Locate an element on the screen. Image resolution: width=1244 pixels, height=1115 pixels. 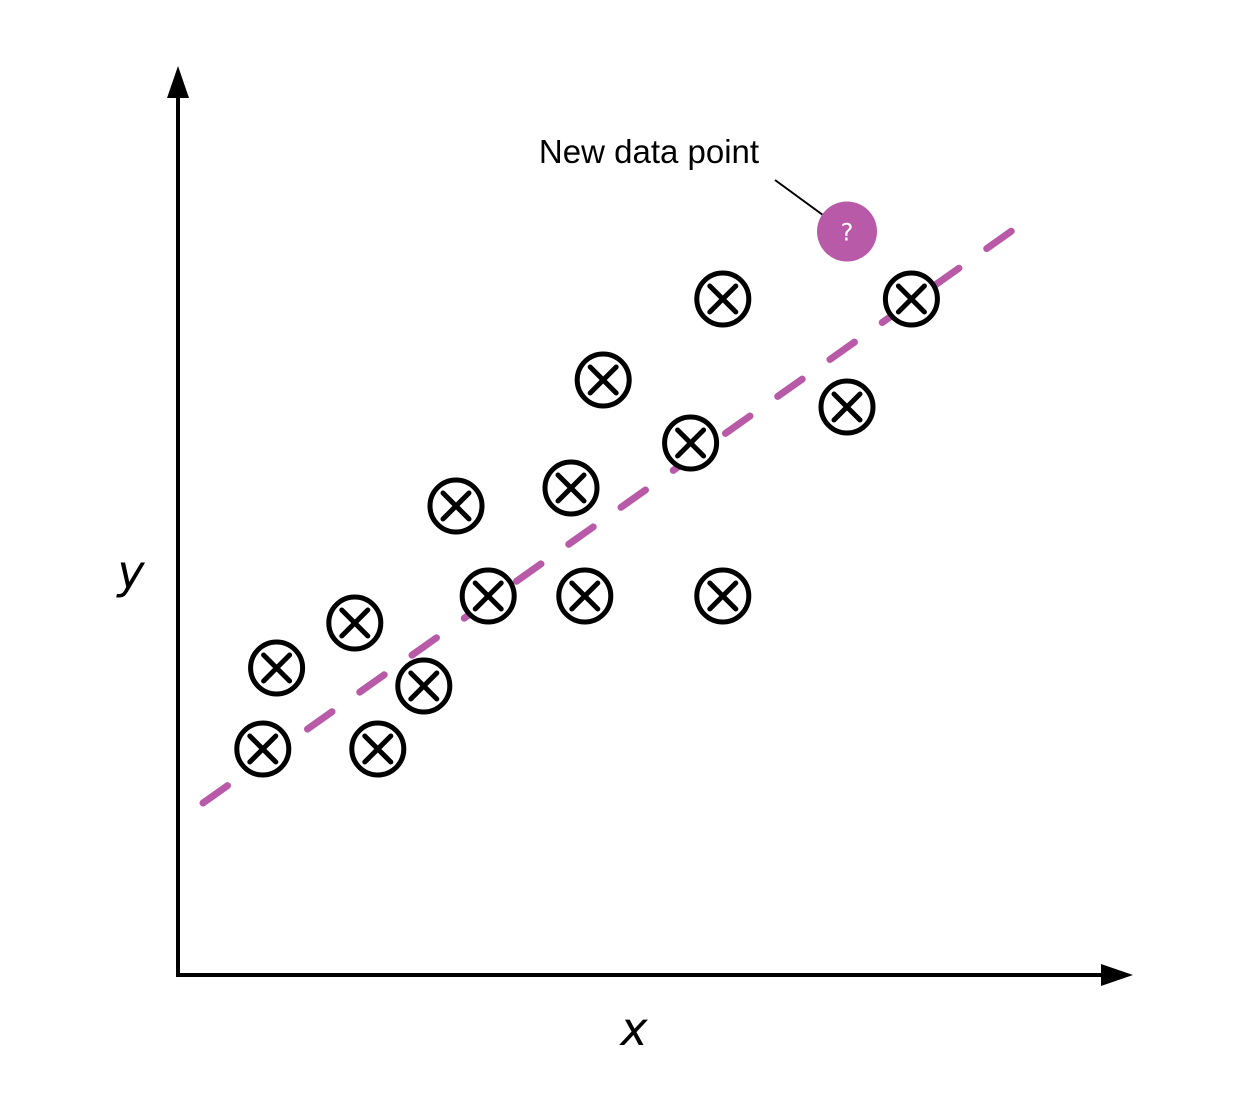
y-axis-label: y is located at coordinates (130, 572).